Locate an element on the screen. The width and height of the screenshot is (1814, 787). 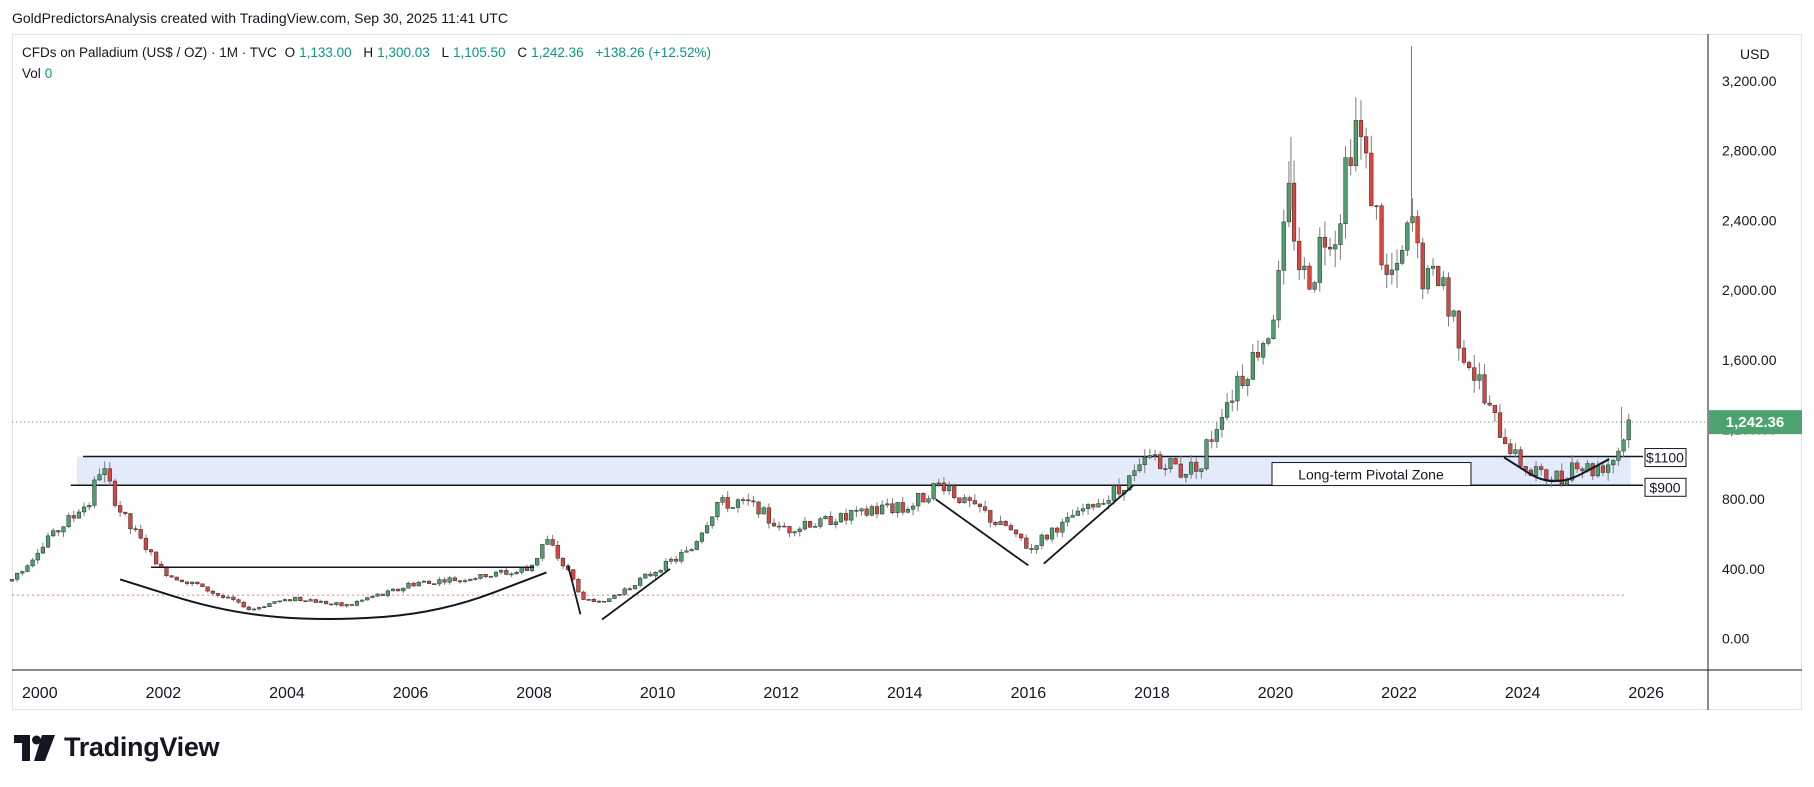
time-tick-label: 2002 is located at coordinates (164, 693).